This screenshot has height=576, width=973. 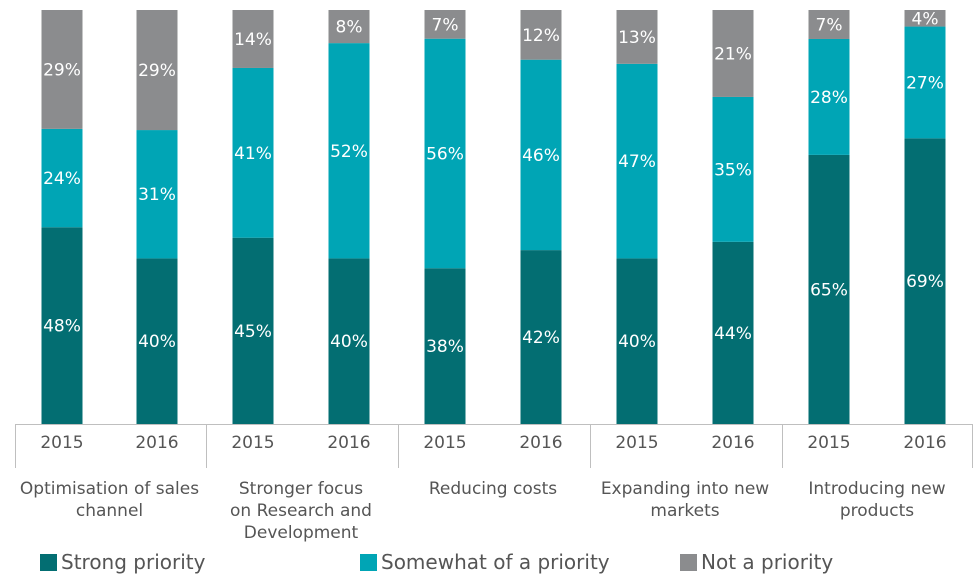 I want to click on legend-label: Somewhat of a priority, so click(x=495, y=562).